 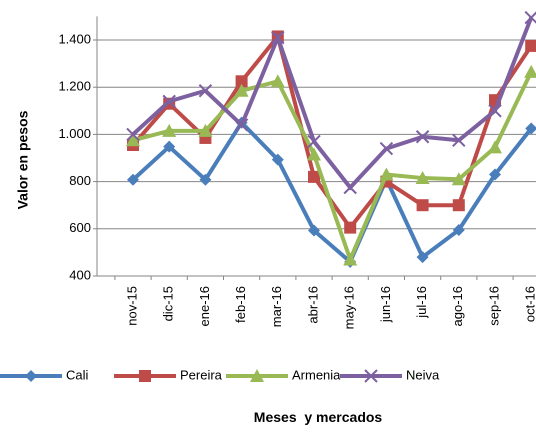 What do you see at coordinates (80, 180) in the screenshot?
I see `y-tick-label: 800` at bounding box center [80, 180].